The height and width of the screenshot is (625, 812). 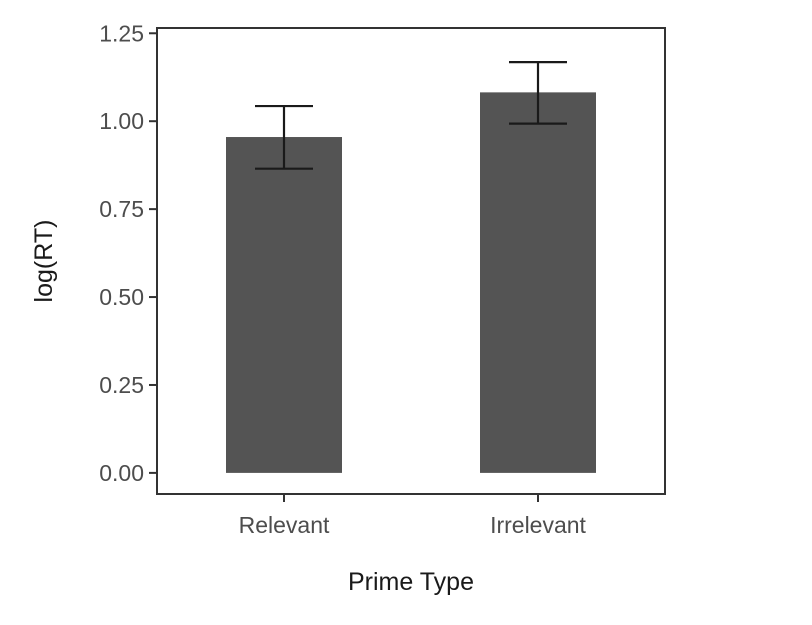 I want to click on y-tick-label: 1.25, so click(x=121, y=33).